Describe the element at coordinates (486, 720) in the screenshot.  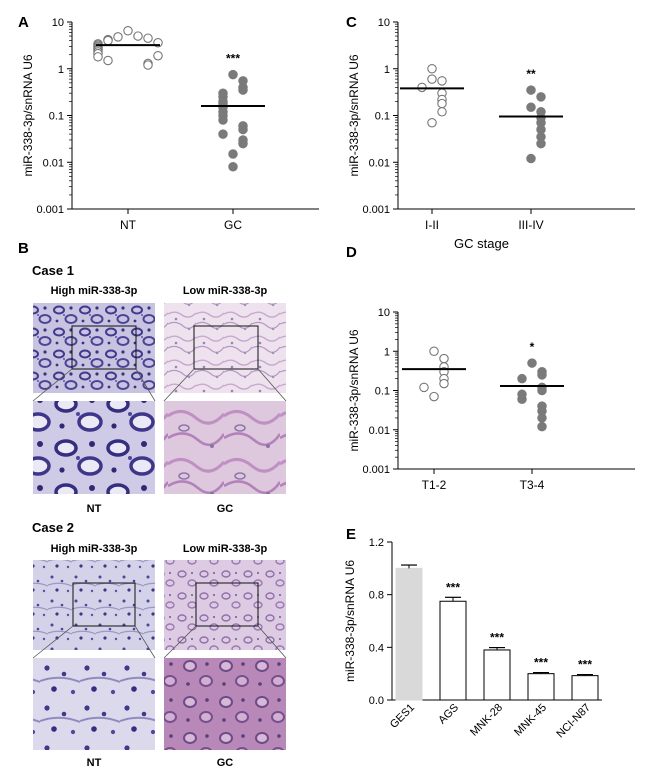
I see `x-tick-label: MNK-28` at that location.